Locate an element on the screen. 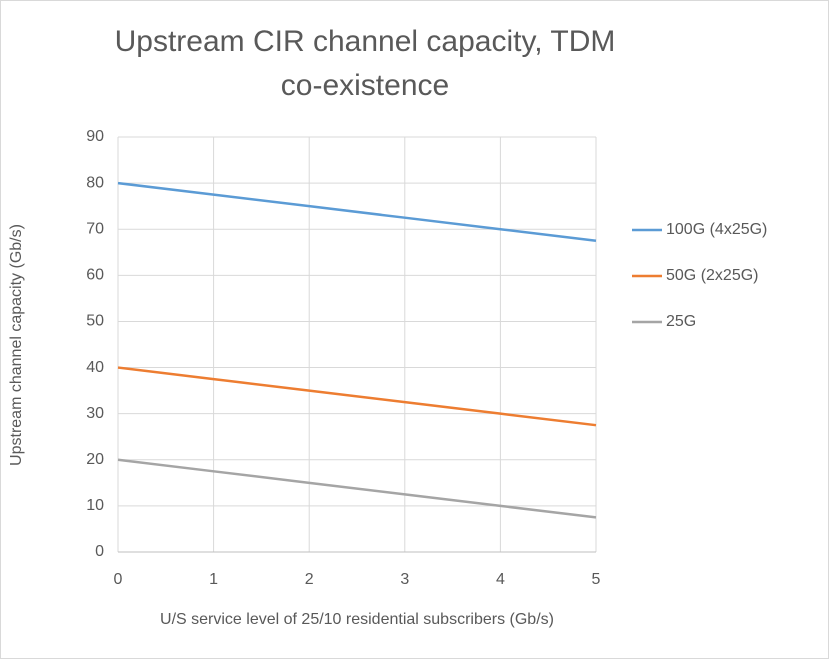  y-tick-label: 50 is located at coordinates (95, 321).